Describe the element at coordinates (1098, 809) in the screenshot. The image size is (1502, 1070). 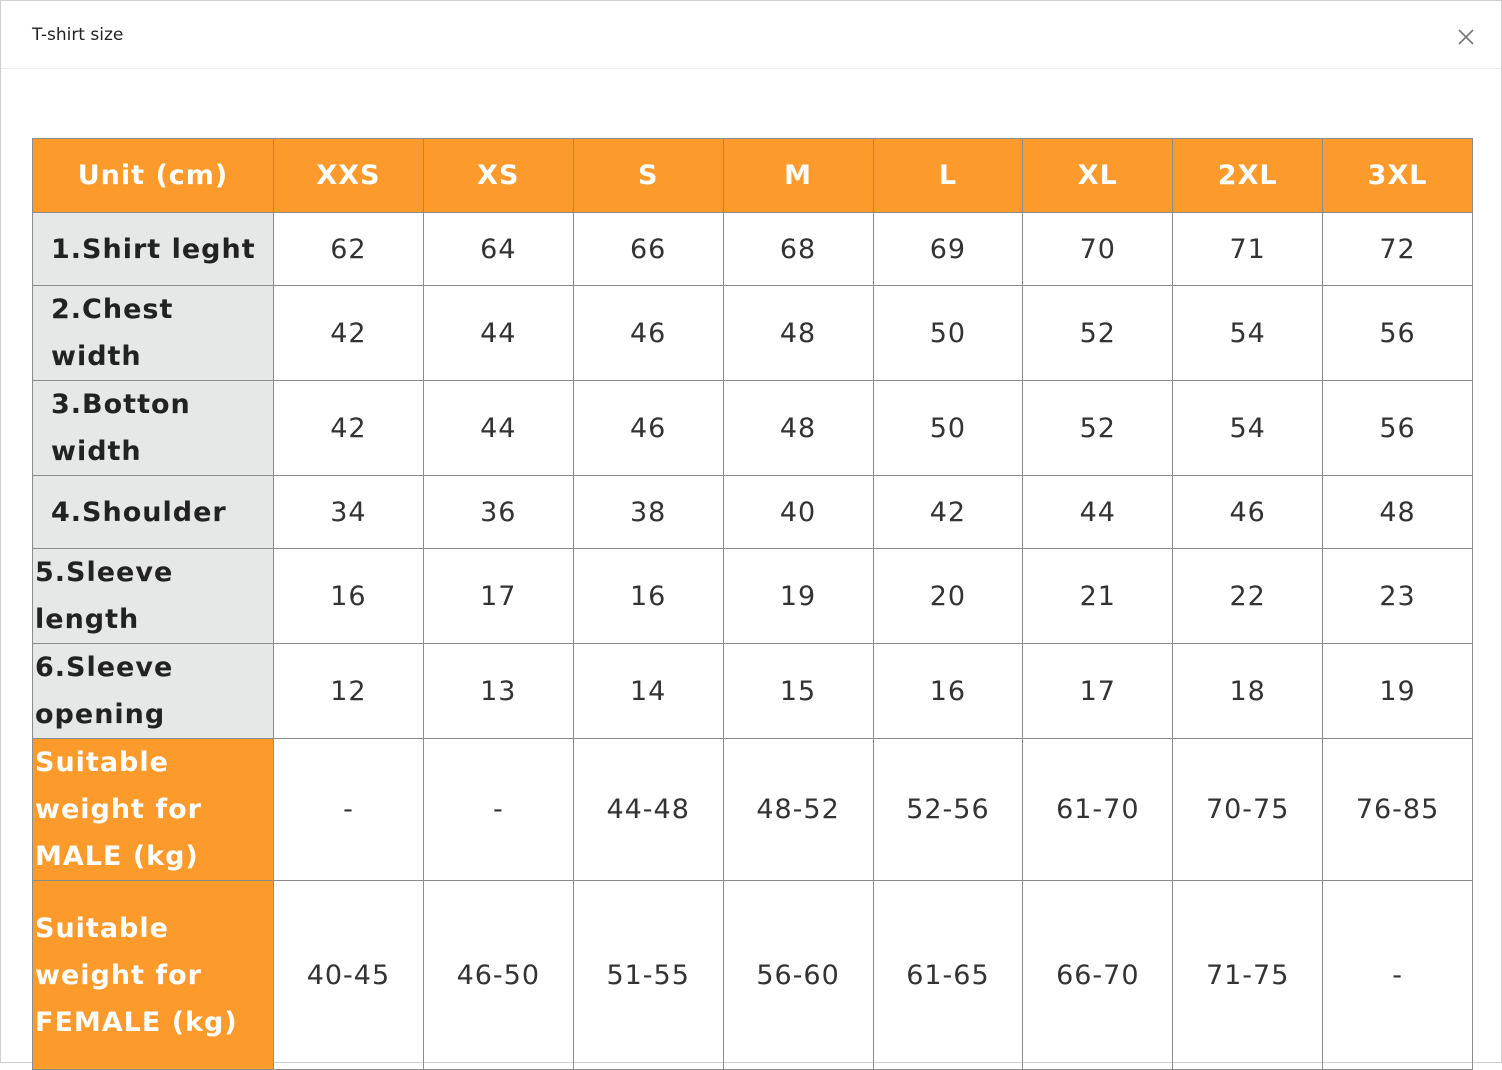
I see `table-cell: 61-70` at that location.